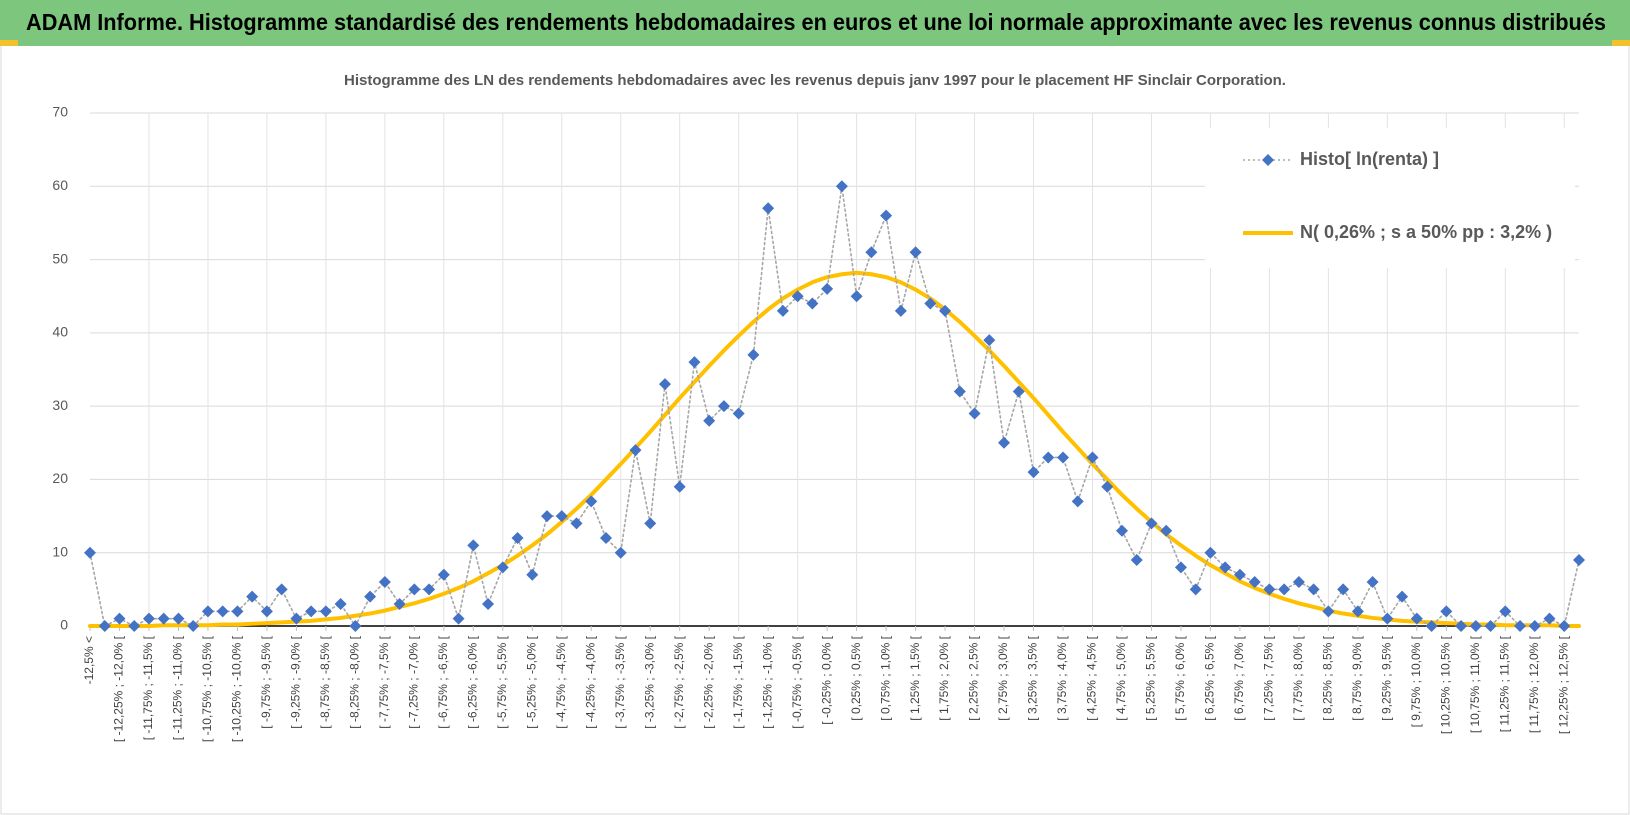  I want to click on legend-label: Histo[ ln(renta) ], so click(1369, 159).